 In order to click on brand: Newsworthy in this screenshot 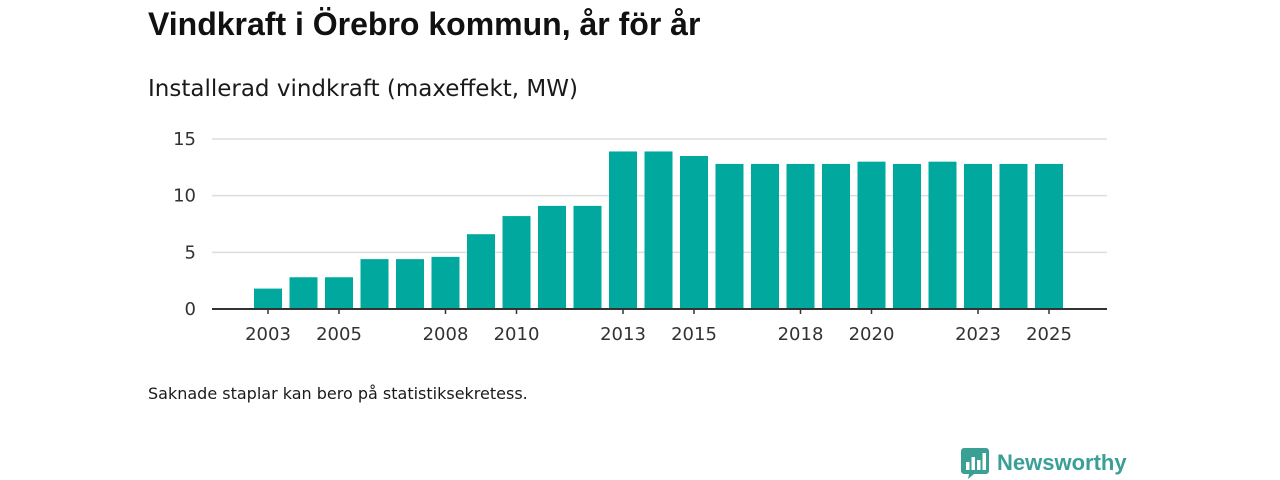, I will do `click(1044, 463)`.